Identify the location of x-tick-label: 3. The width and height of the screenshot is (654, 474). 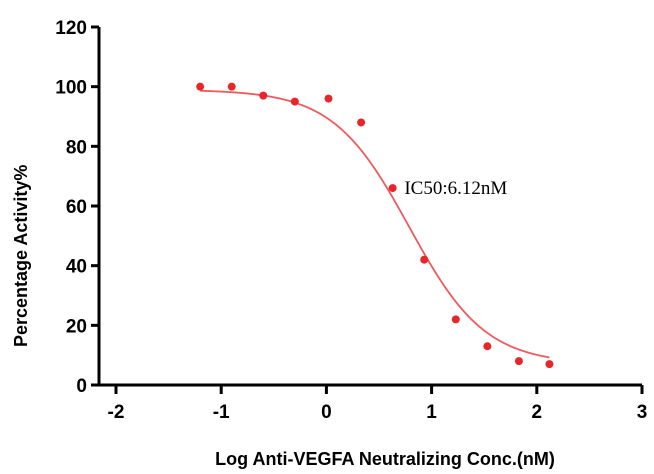
(642, 412).